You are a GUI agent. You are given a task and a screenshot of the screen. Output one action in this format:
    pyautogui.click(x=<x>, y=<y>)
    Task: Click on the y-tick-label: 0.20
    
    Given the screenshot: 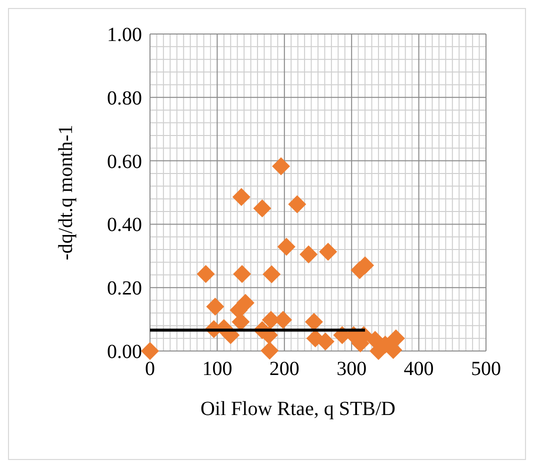 What is the action you would take?
    pyautogui.click(x=124, y=289)
    